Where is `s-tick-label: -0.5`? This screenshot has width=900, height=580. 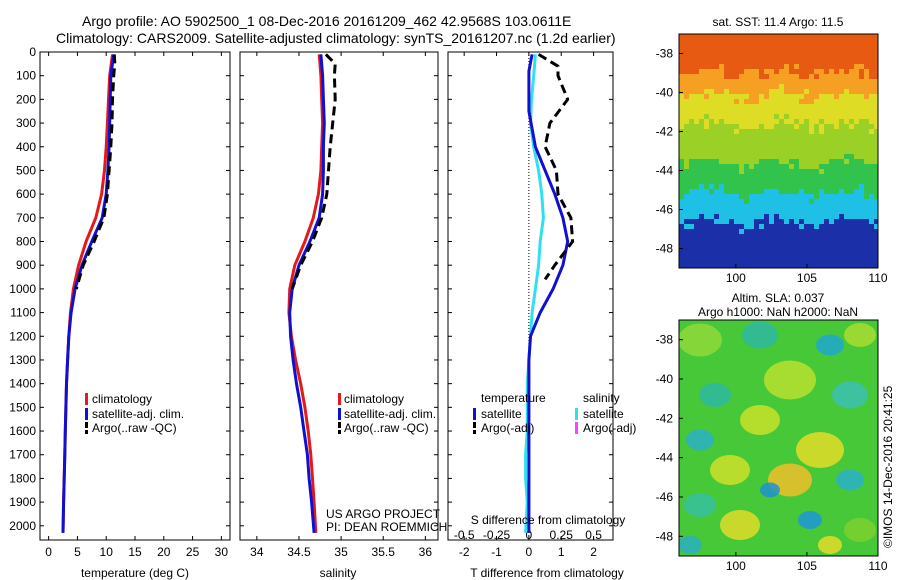 s-tick-label: -0.5 is located at coordinates (464, 535).